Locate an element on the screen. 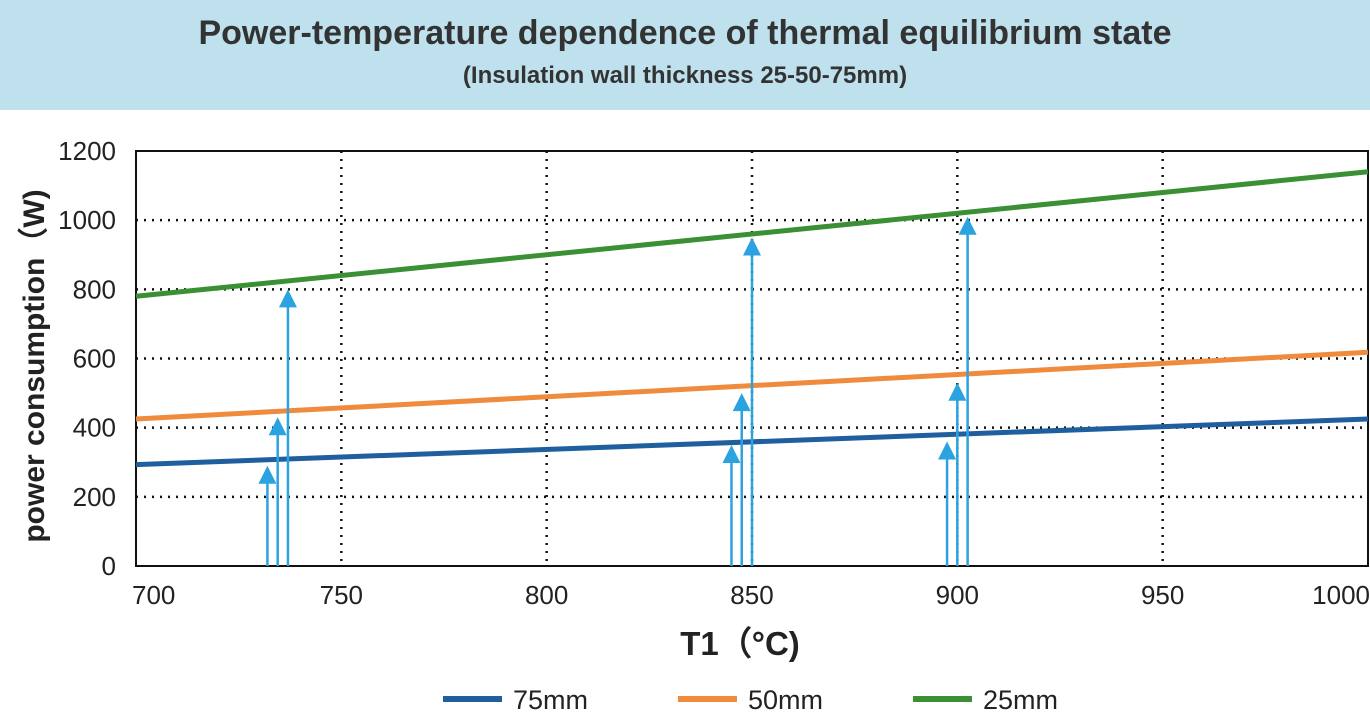 This screenshot has width=1370, height=716. legend-label: 50mm is located at coordinates (785, 700).